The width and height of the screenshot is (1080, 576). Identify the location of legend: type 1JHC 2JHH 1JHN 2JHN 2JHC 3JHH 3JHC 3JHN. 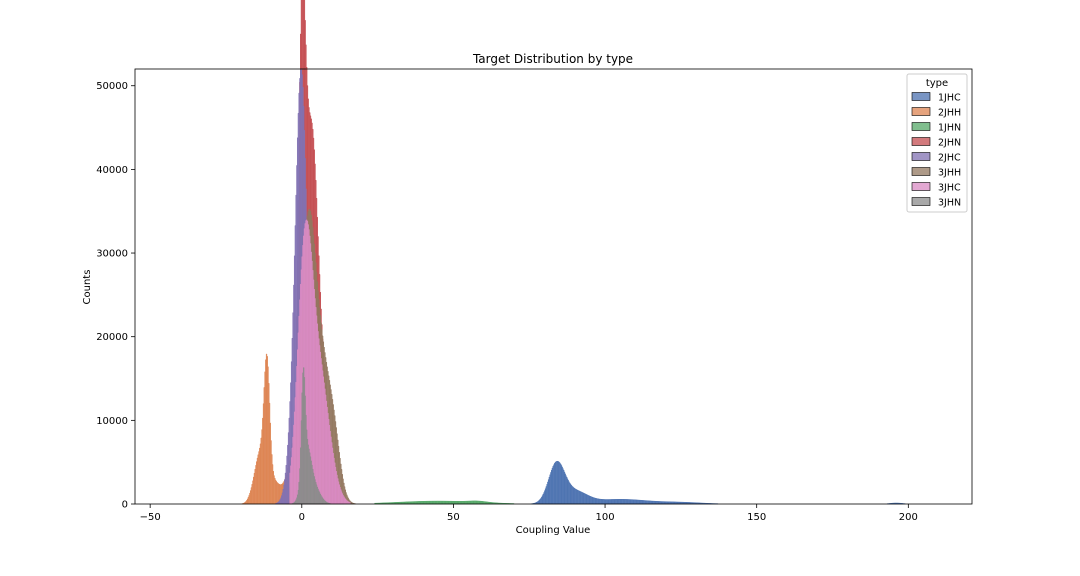
(937, 143).